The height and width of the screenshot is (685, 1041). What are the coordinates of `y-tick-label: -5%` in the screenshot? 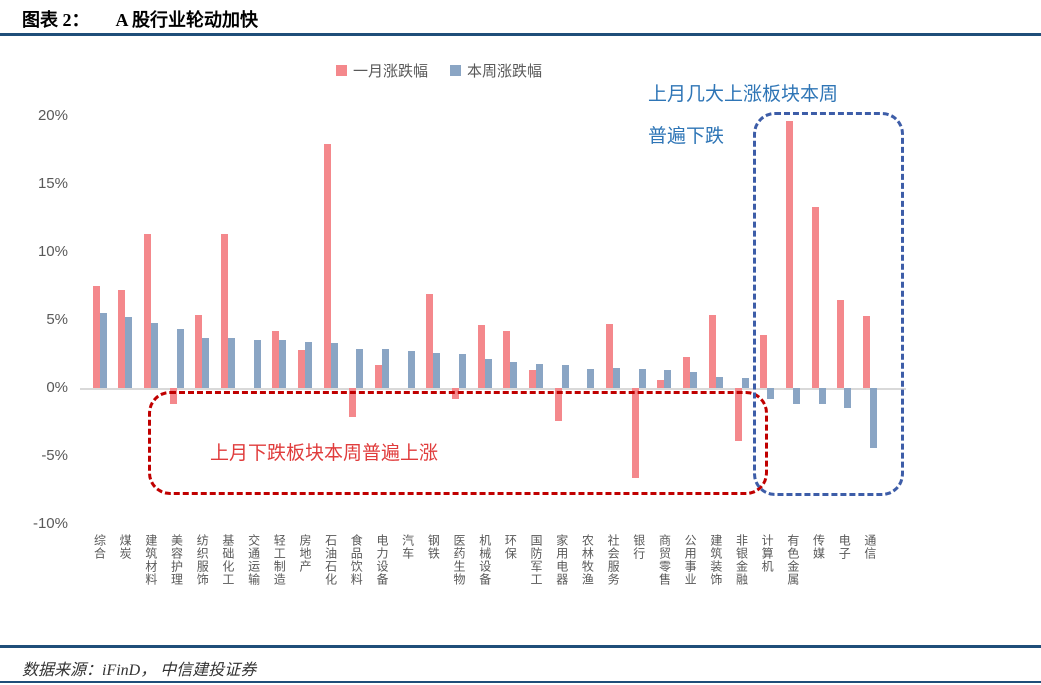 It's located at (54, 456).